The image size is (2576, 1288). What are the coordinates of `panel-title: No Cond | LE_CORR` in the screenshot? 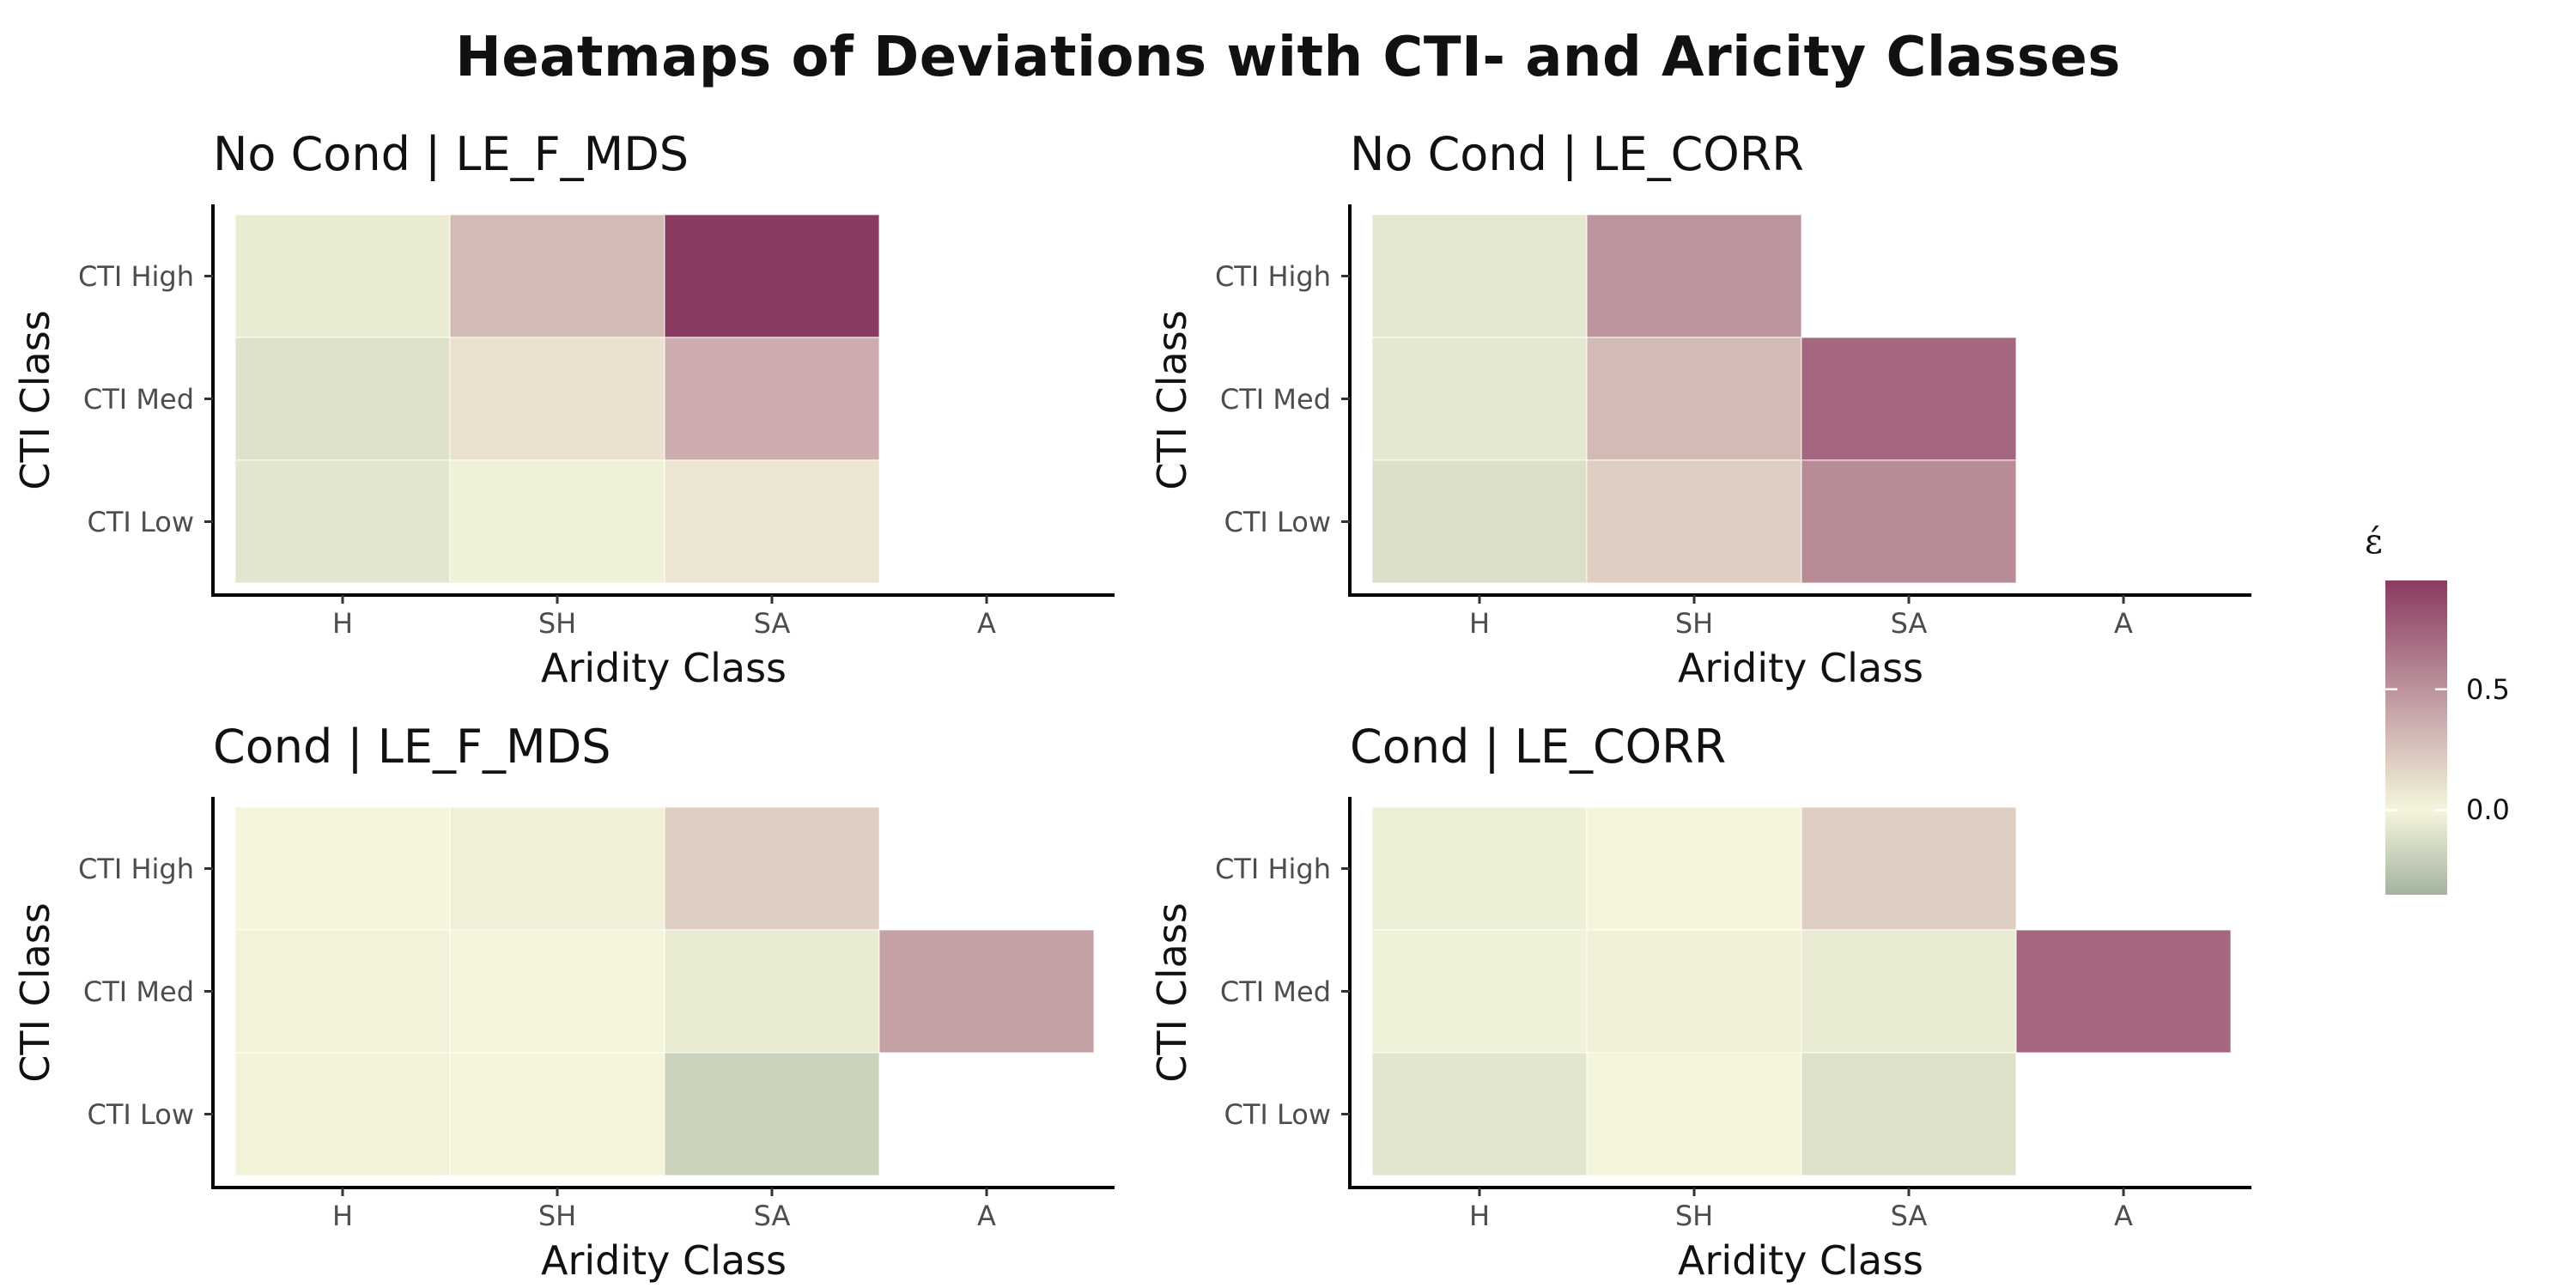 It's located at (1577, 154).